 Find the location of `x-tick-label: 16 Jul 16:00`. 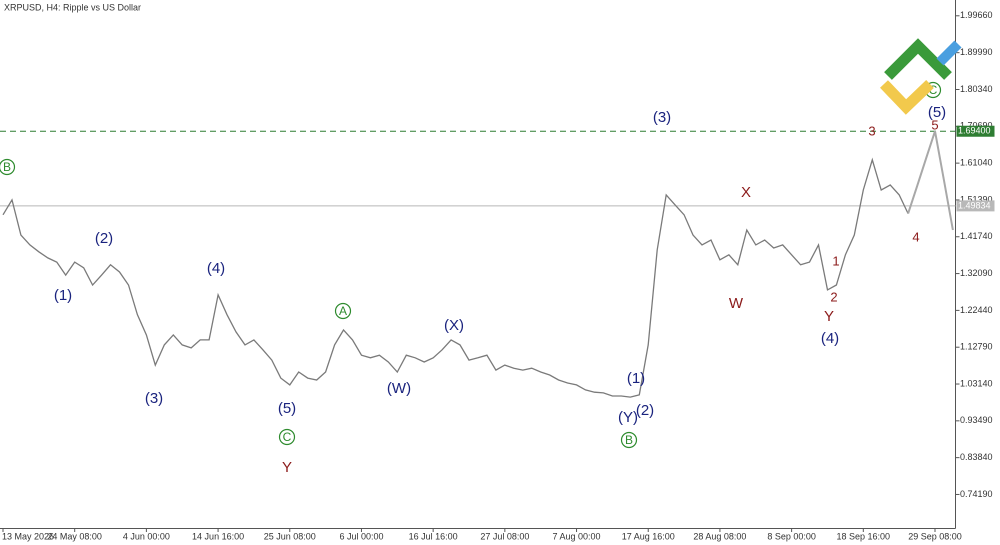

x-tick-label: 16 Jul 16:00 is located at coordinates (433, 536).